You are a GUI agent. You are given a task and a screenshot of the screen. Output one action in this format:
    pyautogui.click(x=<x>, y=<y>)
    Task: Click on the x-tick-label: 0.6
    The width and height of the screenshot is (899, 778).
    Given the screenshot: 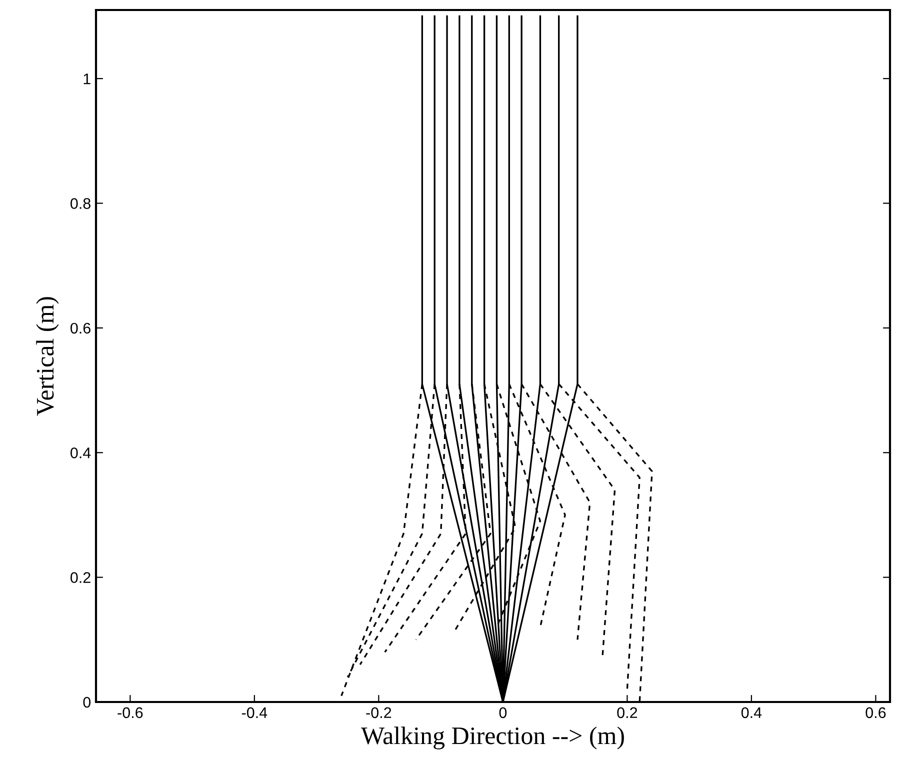 What is the action you would take?
    pyautogui.click(x=876, y=712)
    